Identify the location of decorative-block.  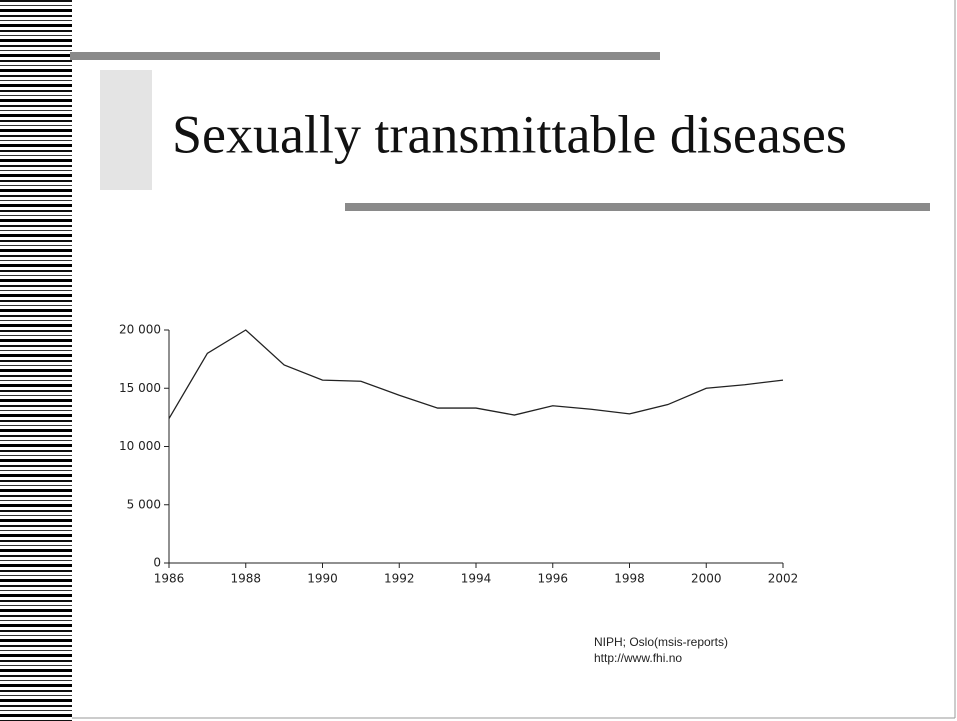
(126, 130).